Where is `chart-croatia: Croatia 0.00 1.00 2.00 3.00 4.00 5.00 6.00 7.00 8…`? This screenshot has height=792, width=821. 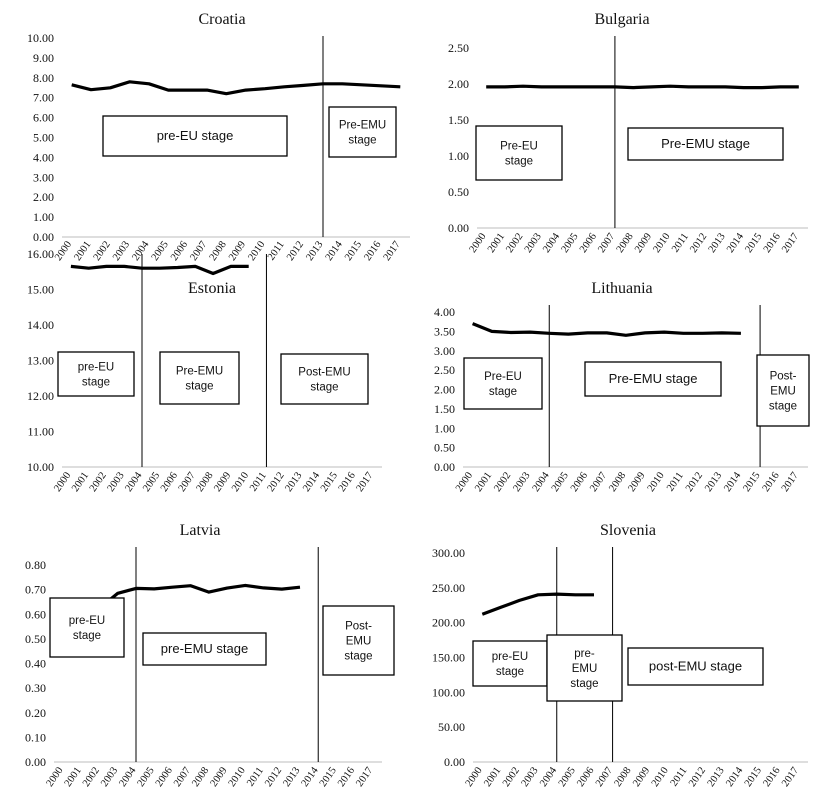 chart-croatia: Croatia 0.00 1.00 2.00 3.00 4.00 5.00 6.00 7.00 8… is located at coordinates (218, 137).